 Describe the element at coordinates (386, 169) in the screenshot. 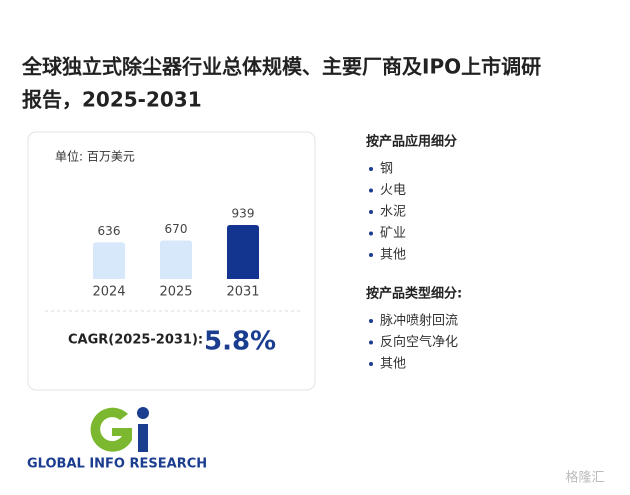

I see `segment-item: 钢` at that location.